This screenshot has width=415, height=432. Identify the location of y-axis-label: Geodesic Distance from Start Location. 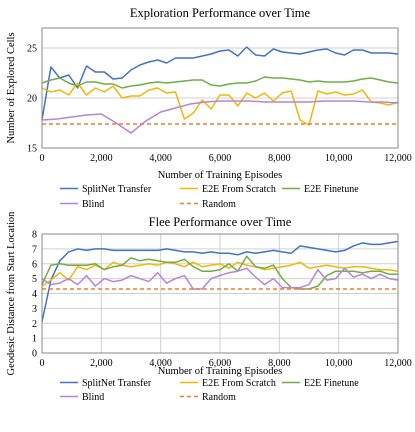
(11, 293).